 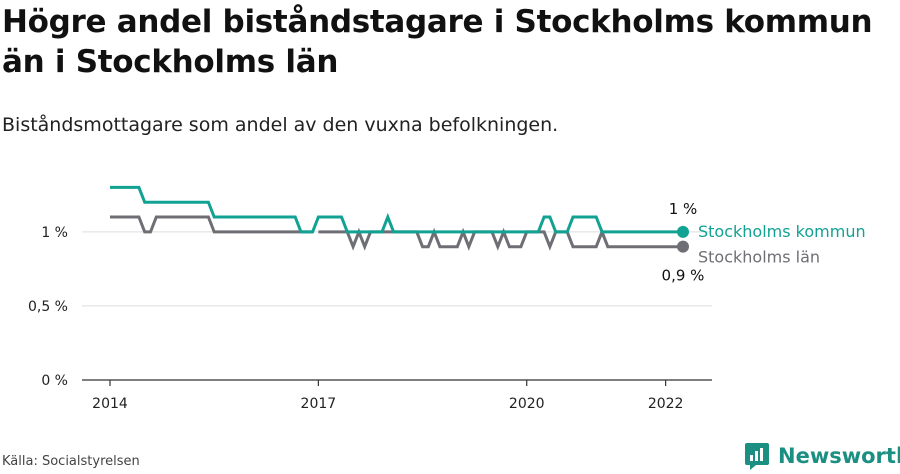 I want to click on series-label-stockholms-kommun: Stockholms kommun, so click(x=782, y=231).